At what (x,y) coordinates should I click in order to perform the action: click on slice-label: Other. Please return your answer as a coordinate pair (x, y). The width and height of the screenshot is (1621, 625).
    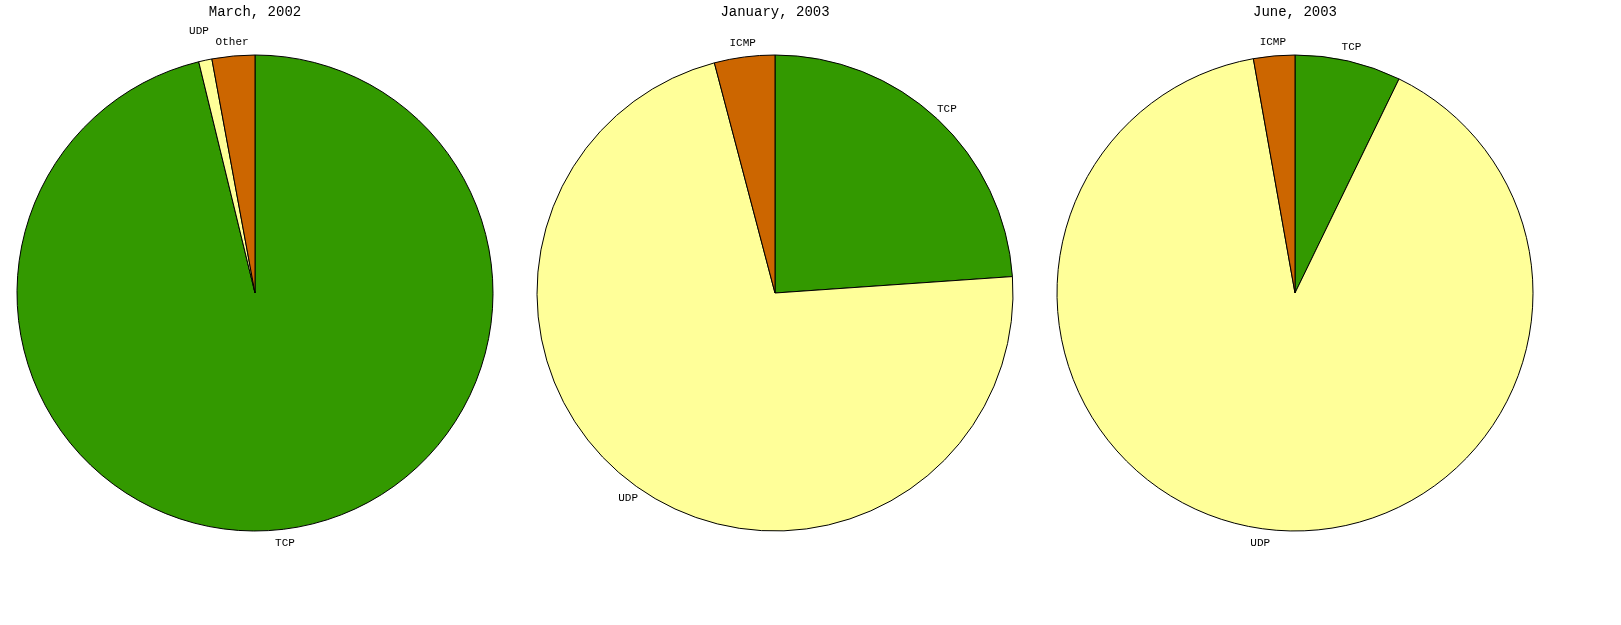
    Looking at the image, I should click on (232, 42).